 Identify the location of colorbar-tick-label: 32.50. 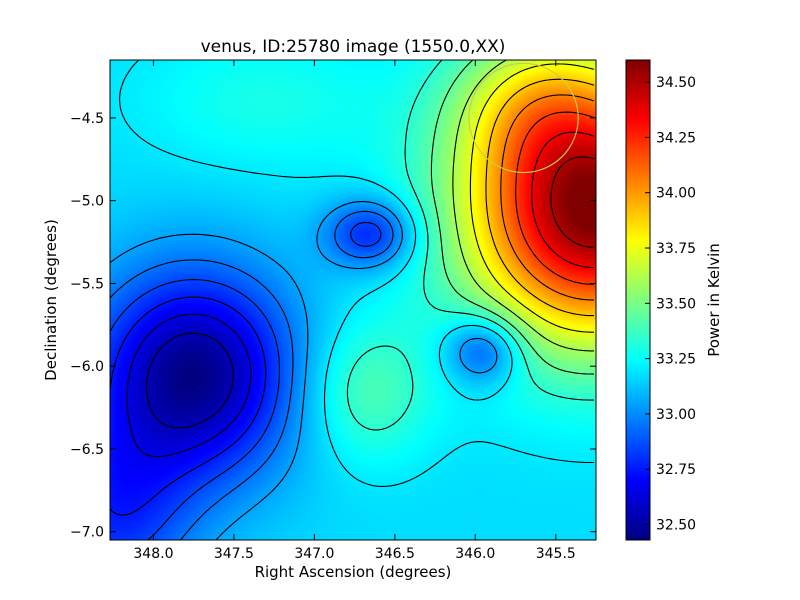
(676, 526).